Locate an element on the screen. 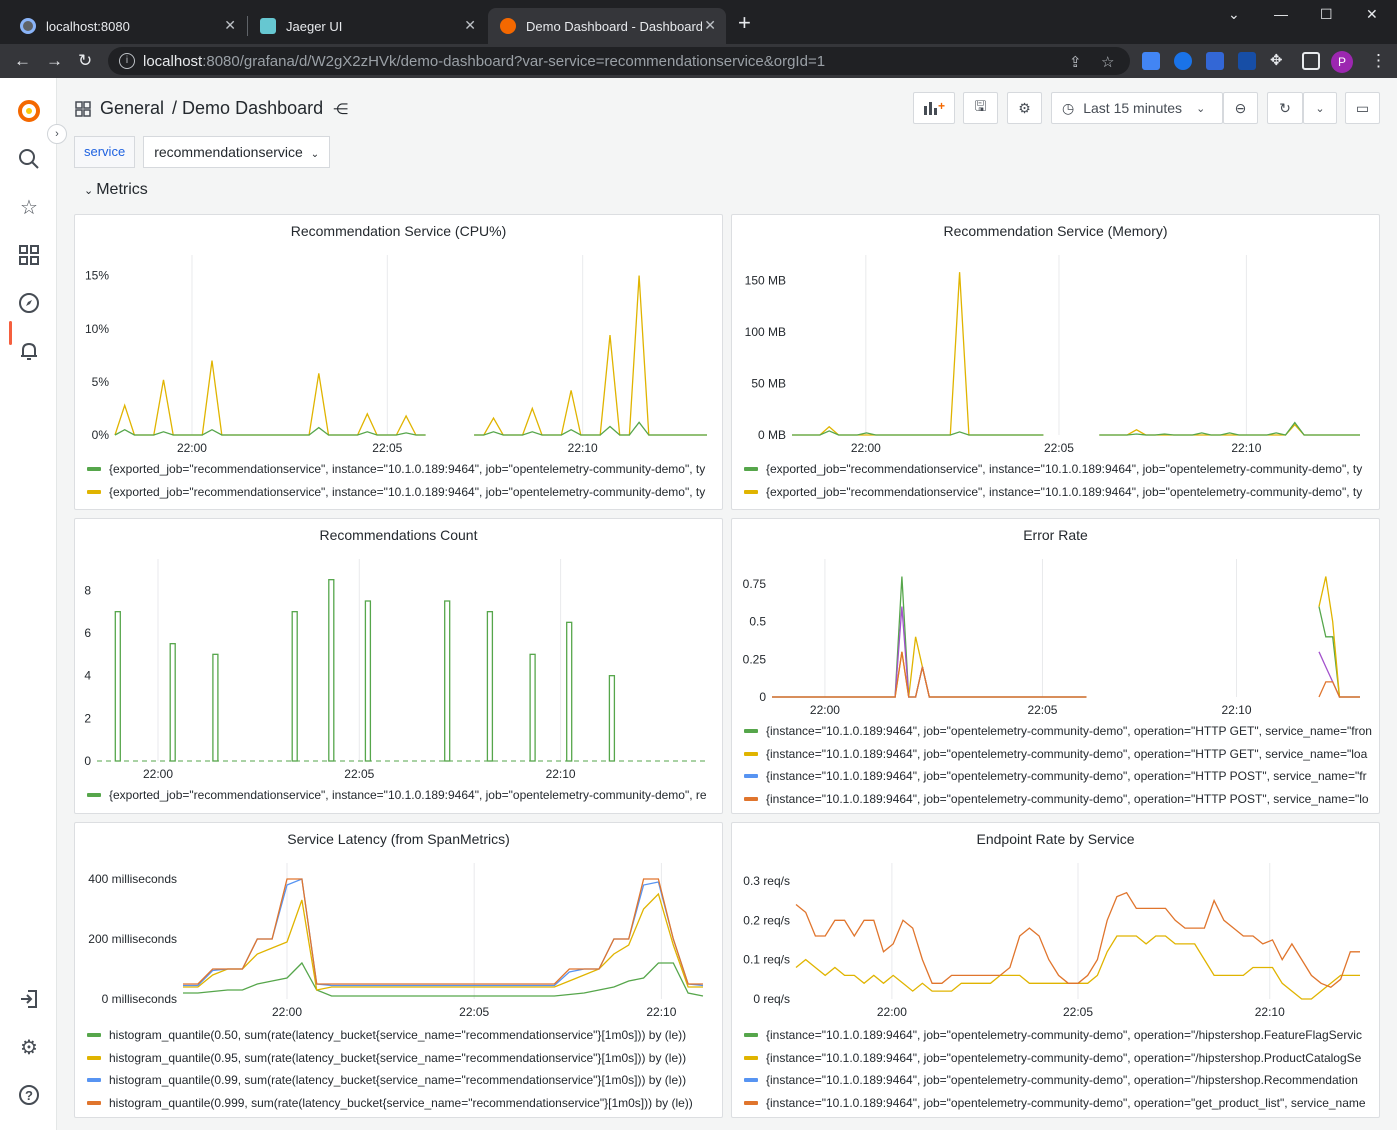 This screenshot has width=1397, height=1130. extension-gem-icon is located at coordinates (1183, 61).